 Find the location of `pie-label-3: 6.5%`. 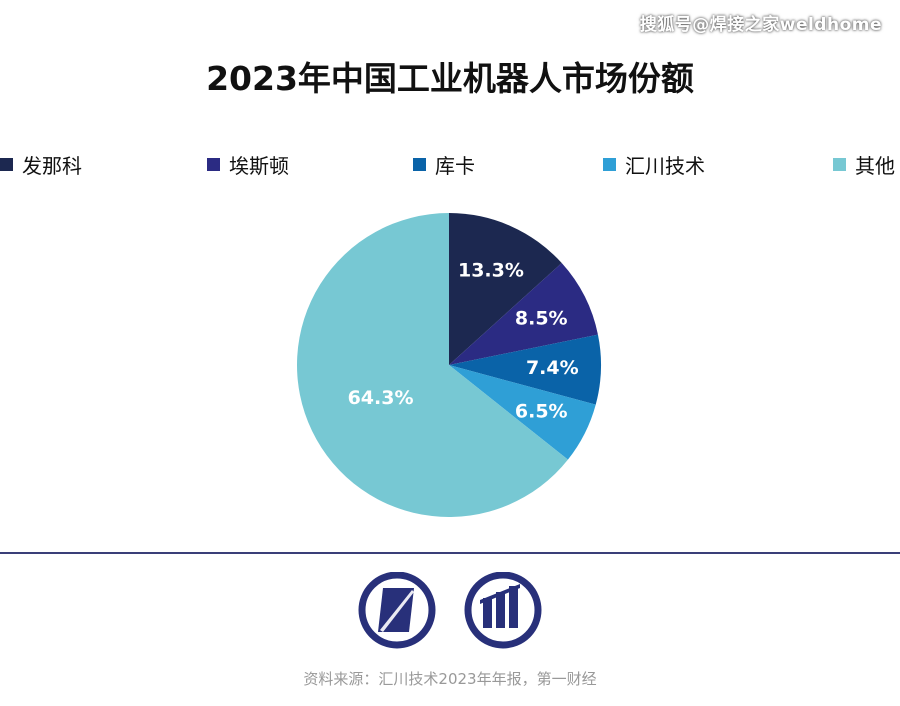

pie-label-3: 6.5% is located at coordinates (541, 412).